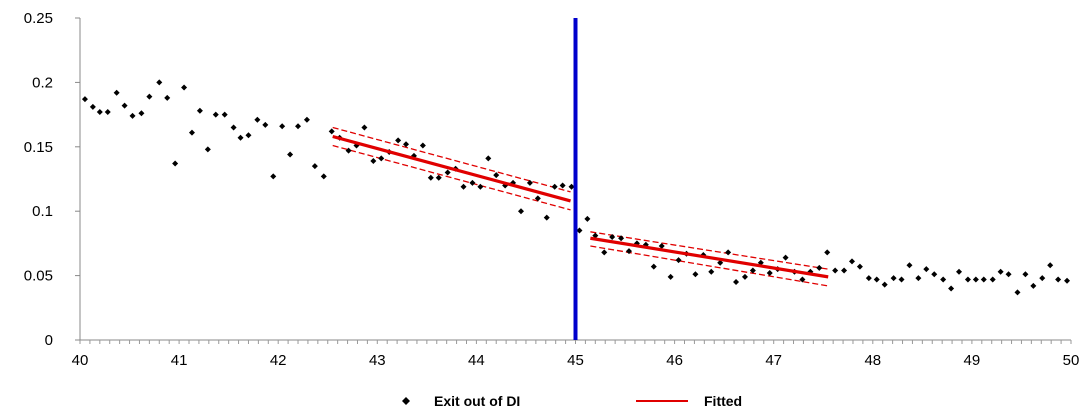  What do you see at coordinates (278, 360) in the screenshot?
I see `x-tick-label: 42` at bounding box center [278, 360].